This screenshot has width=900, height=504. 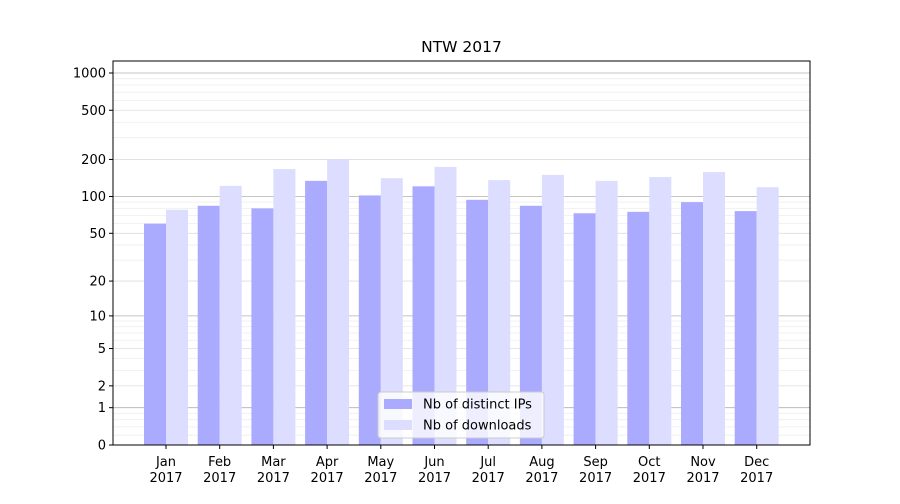 What do you see at coordinates (93, 160) in the screenshot?
I see `y-tick-label: 200` at bounding box center [93, 160].